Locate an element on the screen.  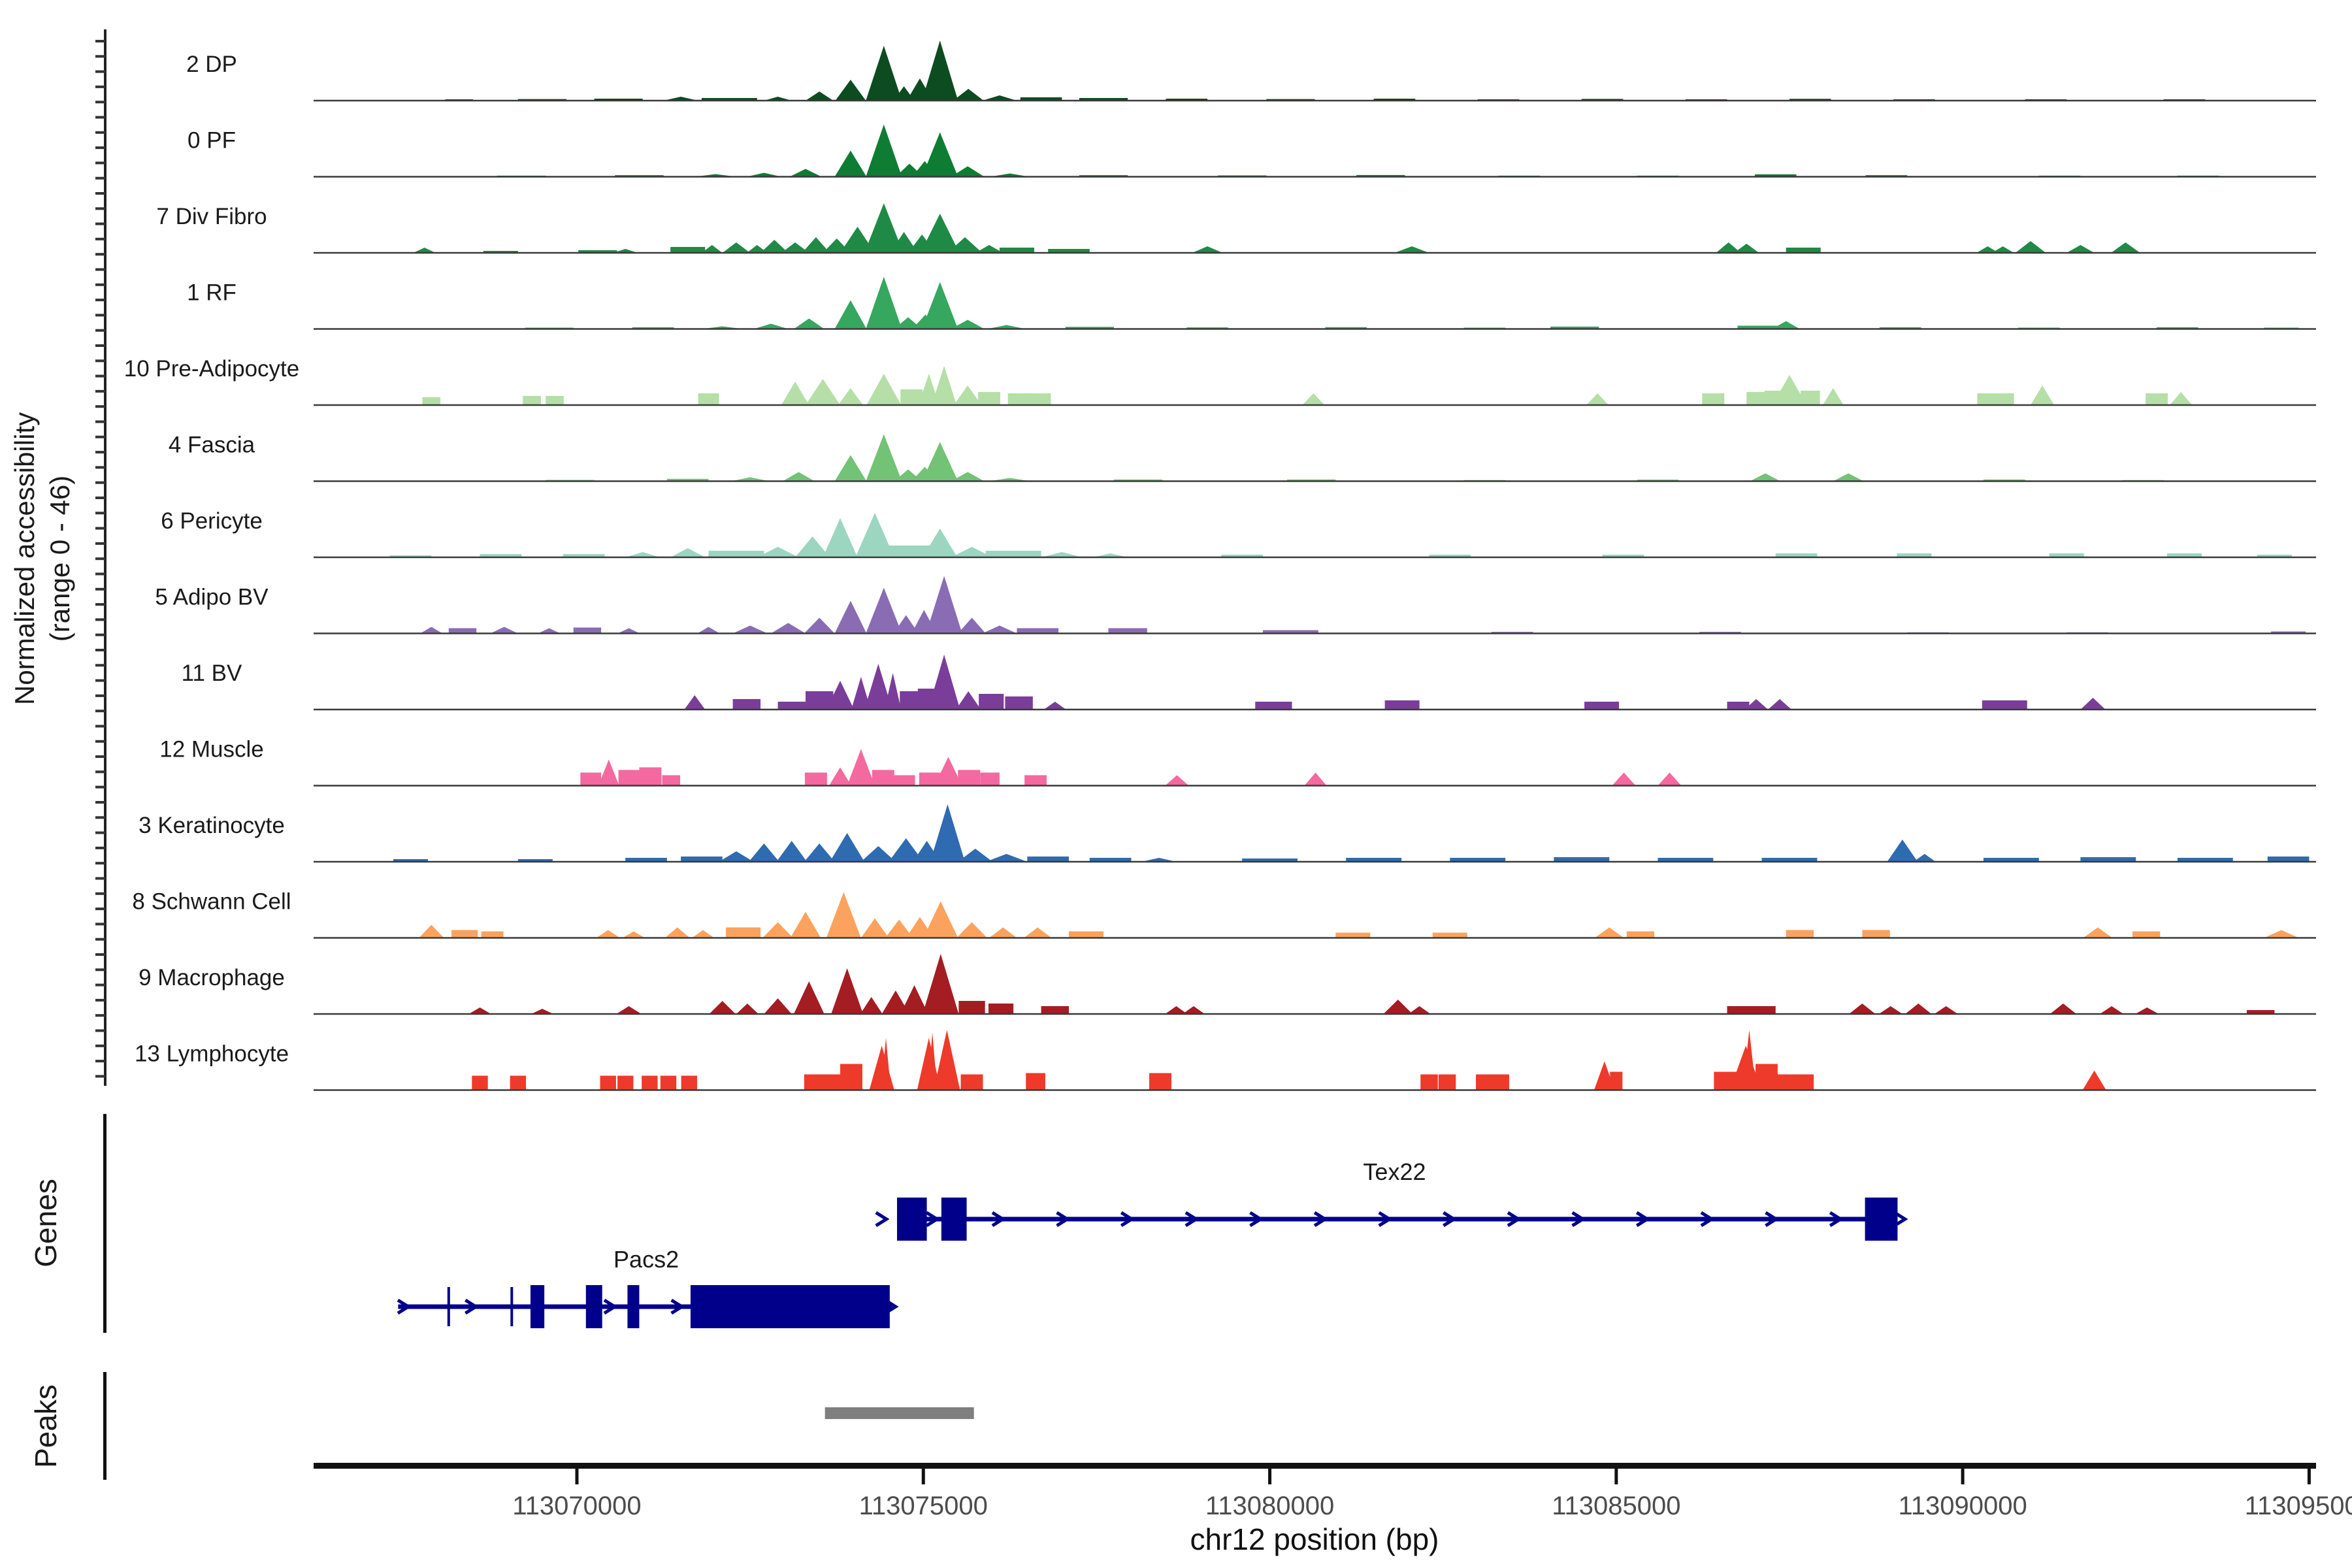
track-label-0-pf: 0 PF is located at coordinates (212, 141).